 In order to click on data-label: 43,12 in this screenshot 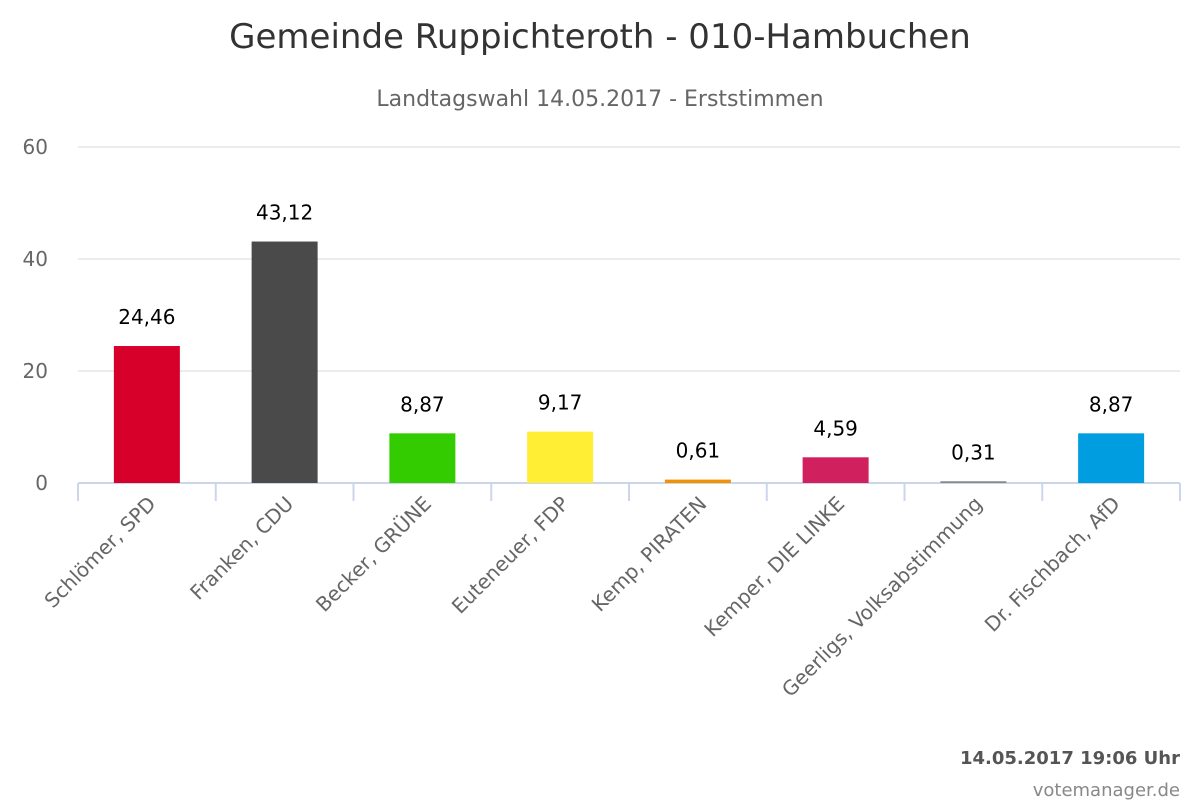, I will do `click(284, 213)`.